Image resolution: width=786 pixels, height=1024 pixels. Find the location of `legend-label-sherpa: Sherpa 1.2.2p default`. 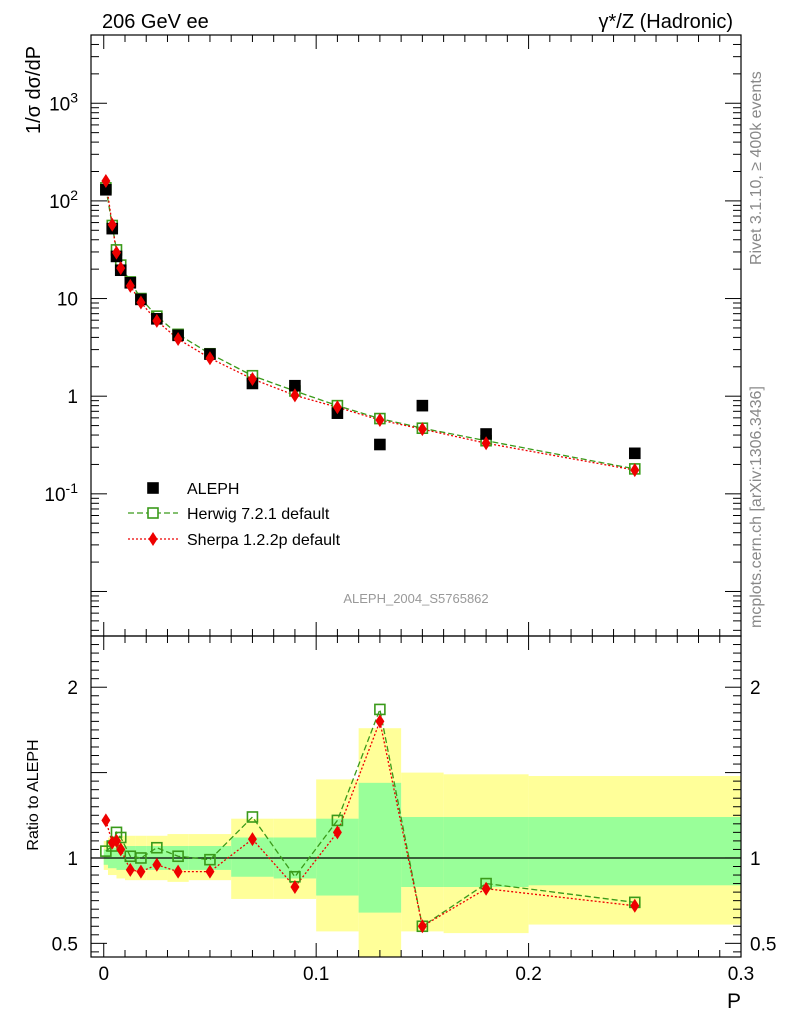

legend-label-sherpa: Sherpa 1.2.2p default is located at coordinates (264, 540).